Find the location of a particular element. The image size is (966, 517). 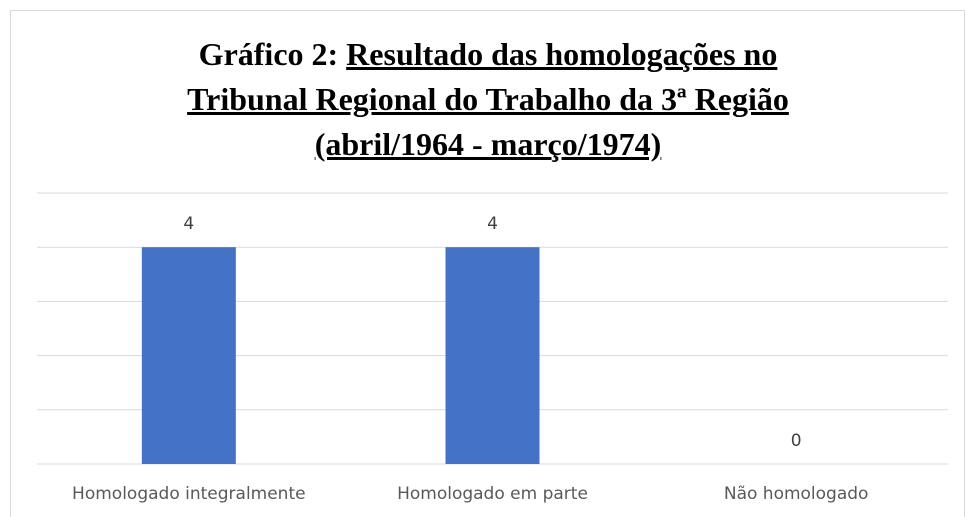

x-tick-label: Não homologado is located at coordinates (796, 494).